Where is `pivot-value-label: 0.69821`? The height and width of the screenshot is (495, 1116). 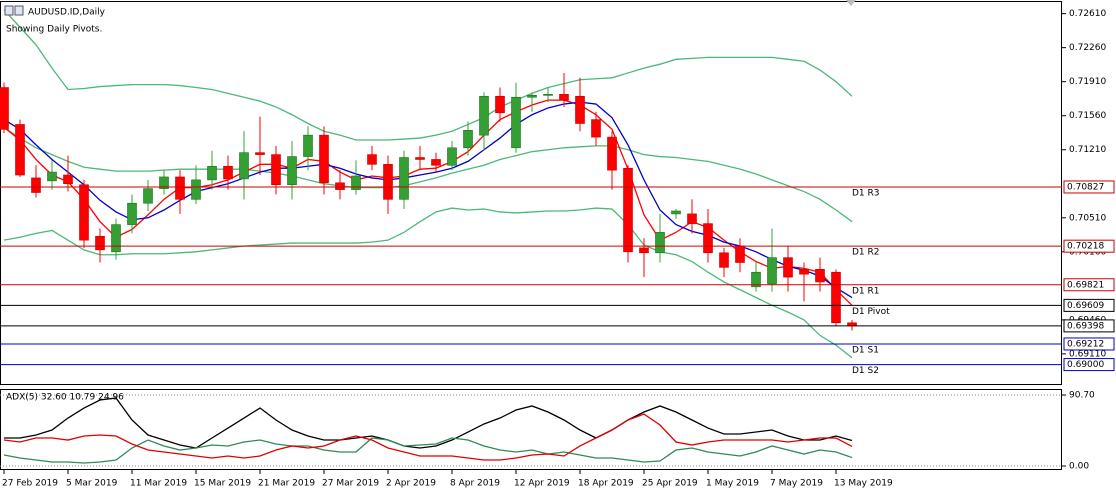 pivot-value-label: 0.69821 is located at coordinates (1085, 285).